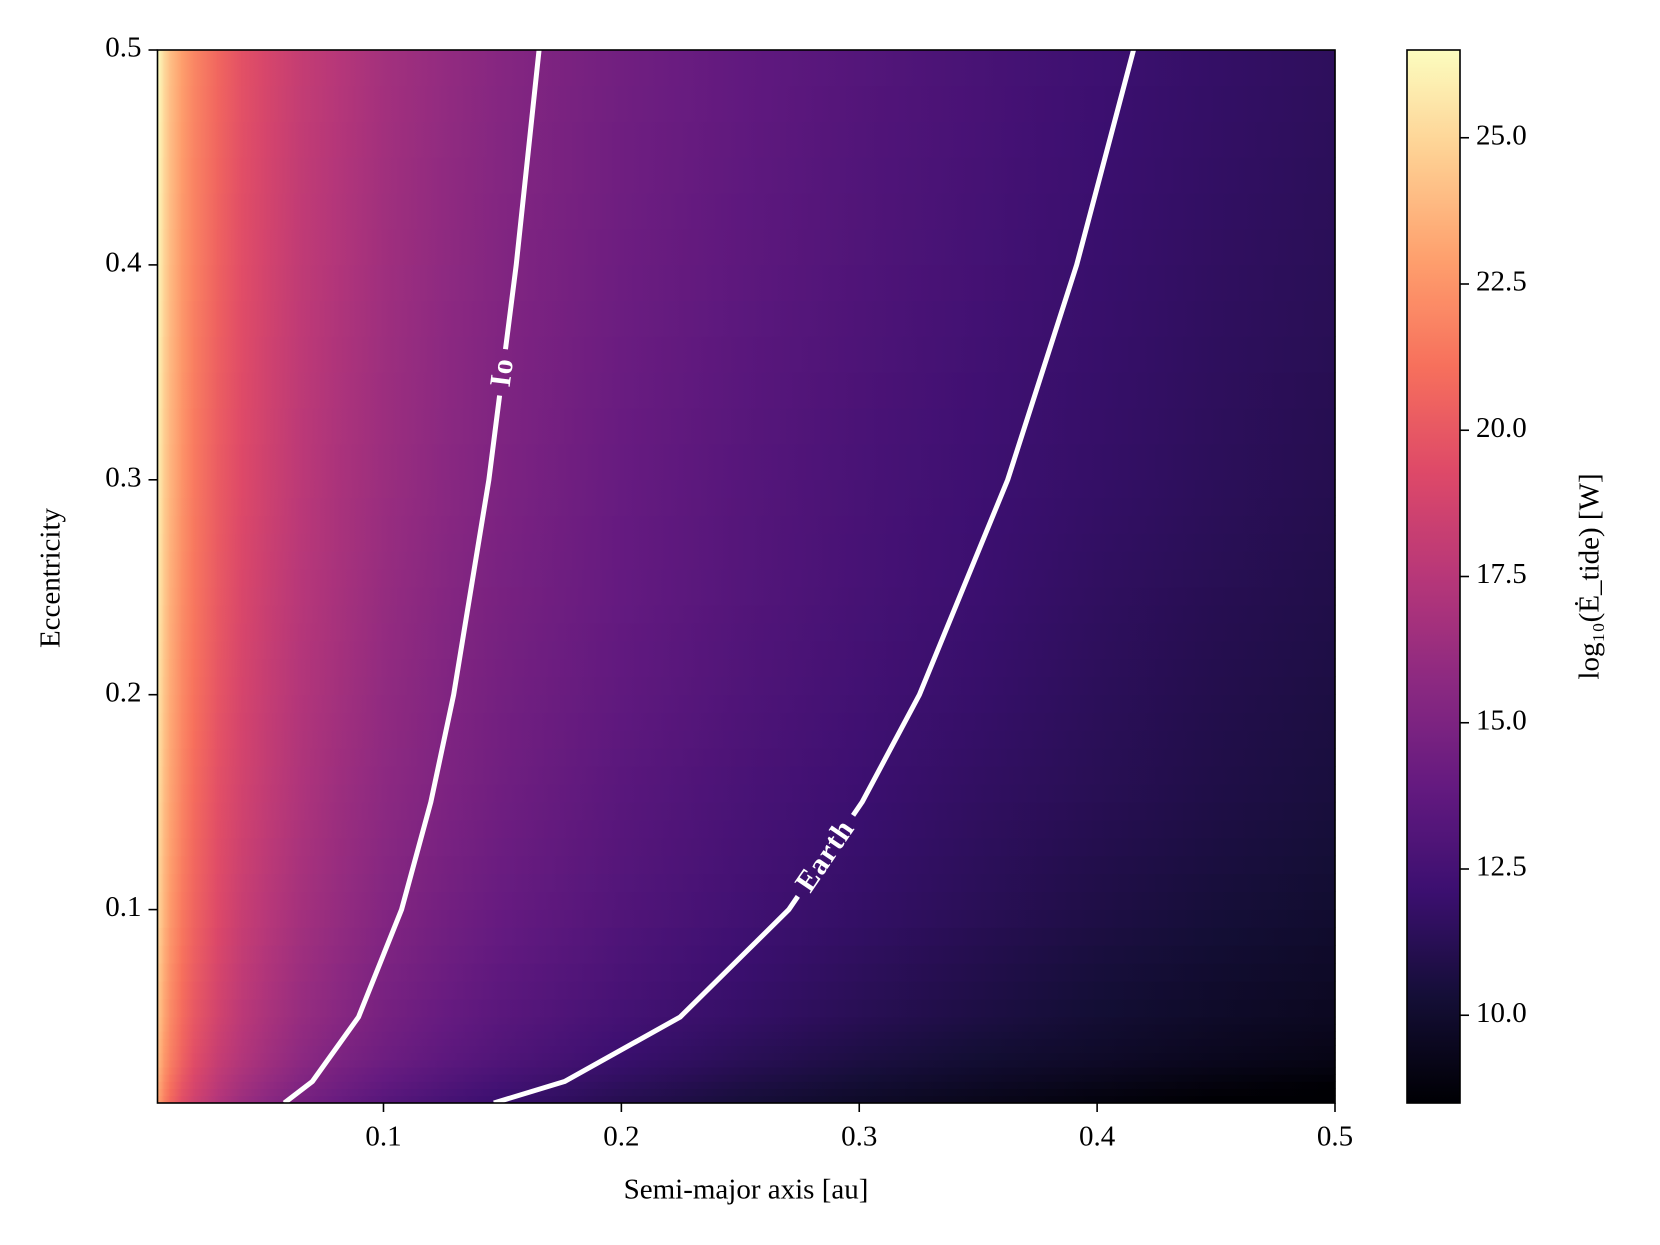 The image size is (1660, 1245). What do you see at coordinates (123, 692) in the screenshot?
I see `y-tick-label: 0.2` at bounding box center [123, 692].